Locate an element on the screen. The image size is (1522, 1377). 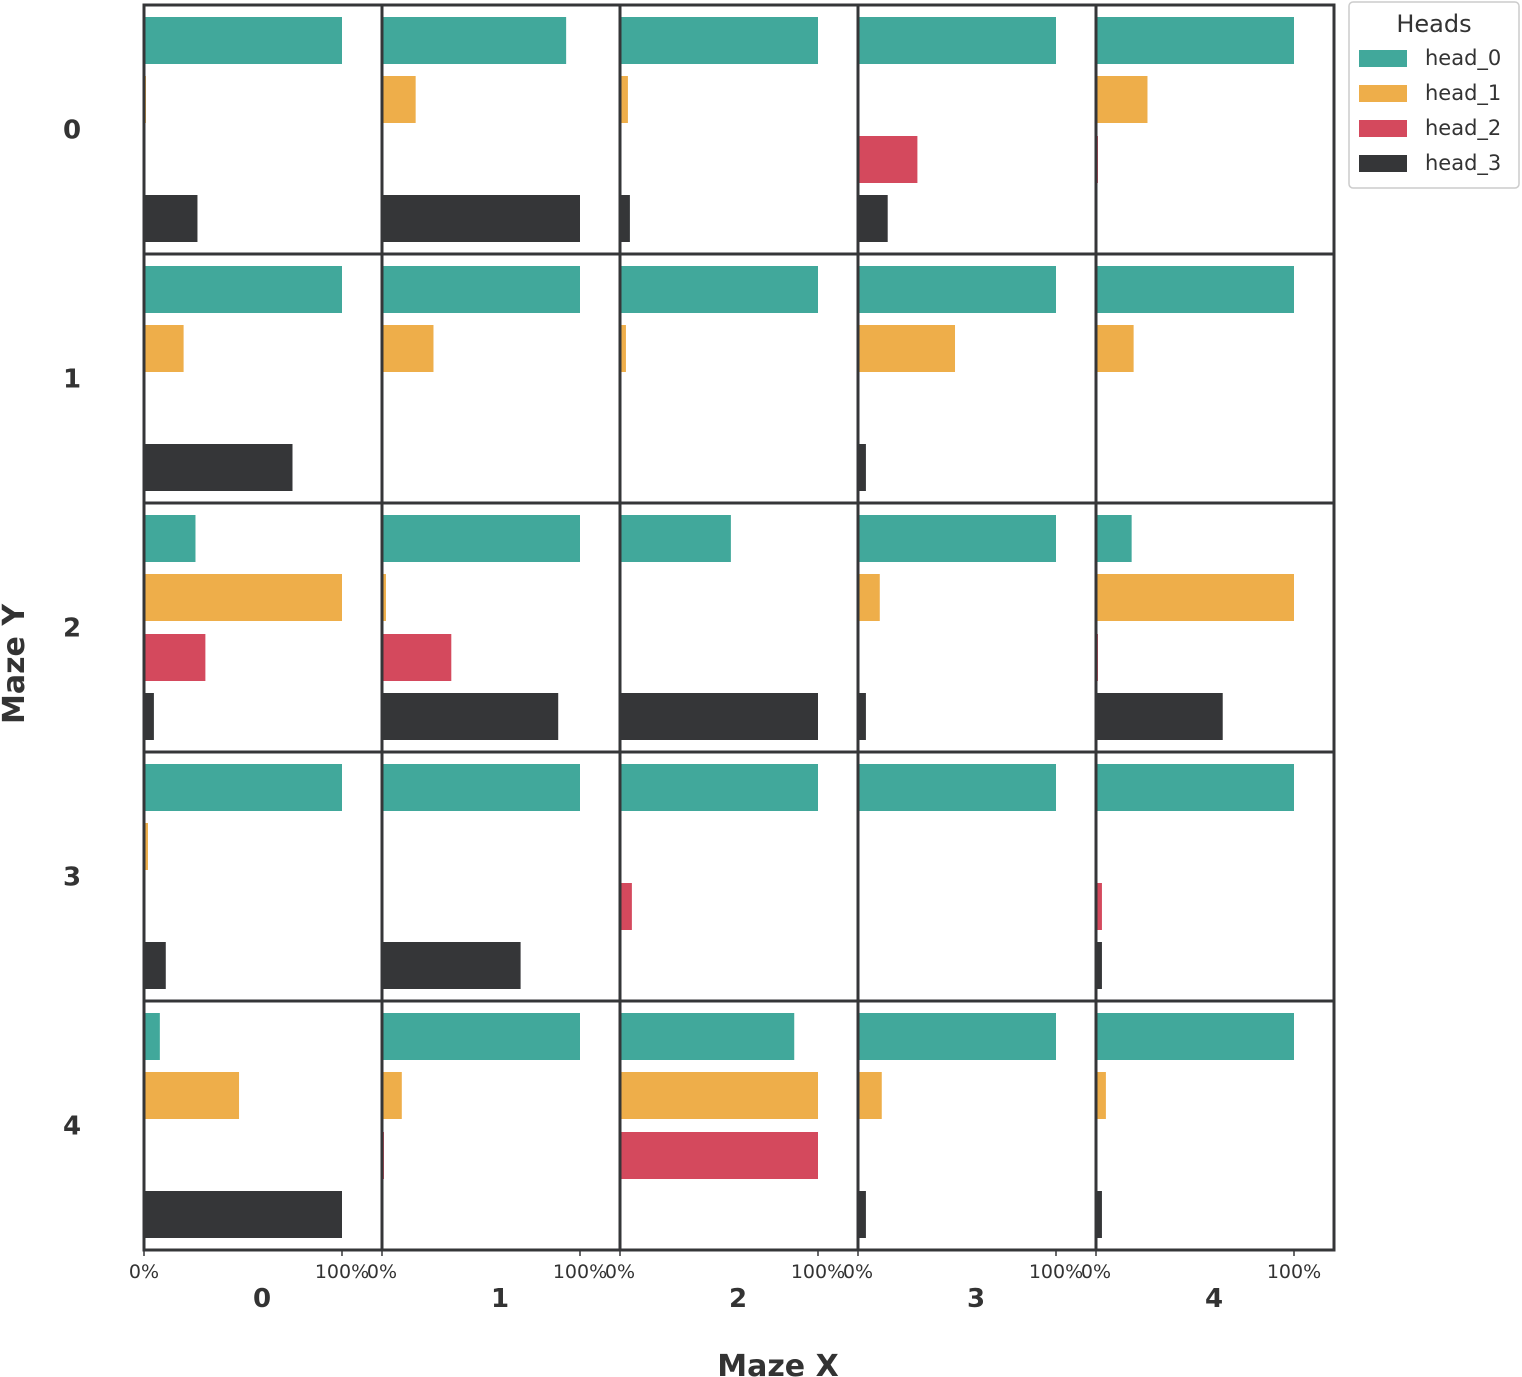
x-category-label: 2 is located at coordinates (738, 1299).